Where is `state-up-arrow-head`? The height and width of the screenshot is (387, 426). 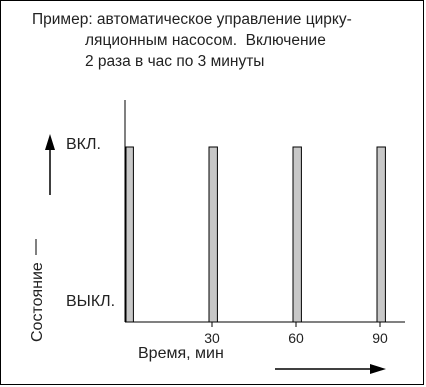 state-up-arrow-head is located at coordinates (50, 142).